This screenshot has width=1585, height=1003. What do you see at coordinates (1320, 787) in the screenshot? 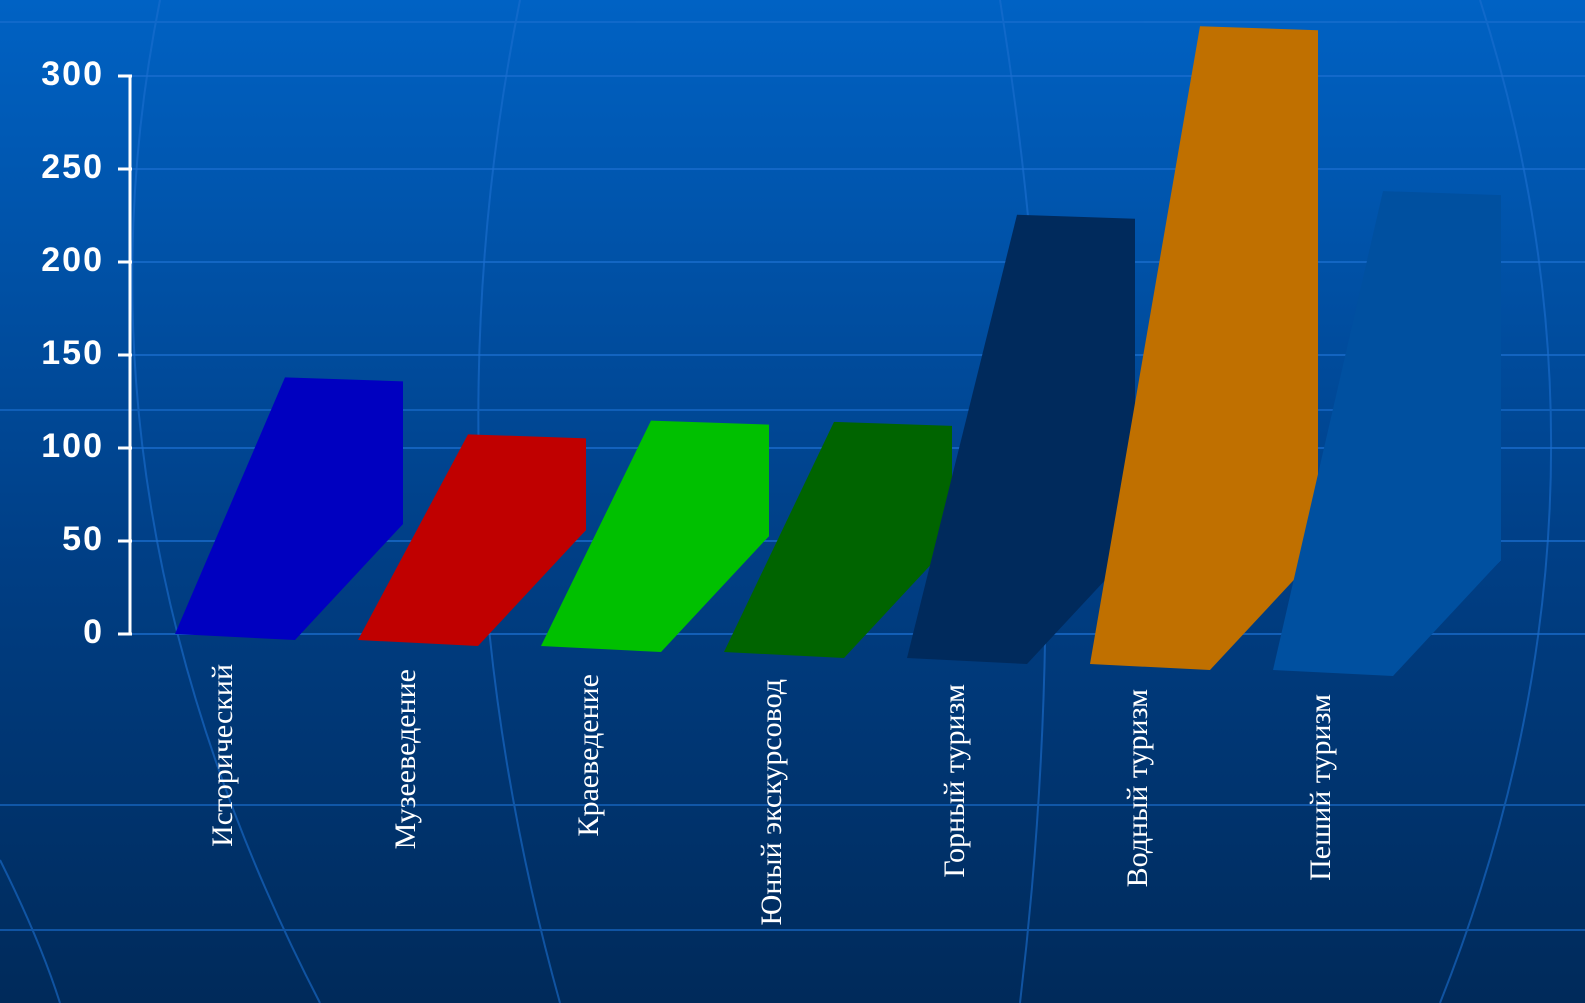
I see `x-tick-label: Пеший туризм` at bounding box center [1320, 787].